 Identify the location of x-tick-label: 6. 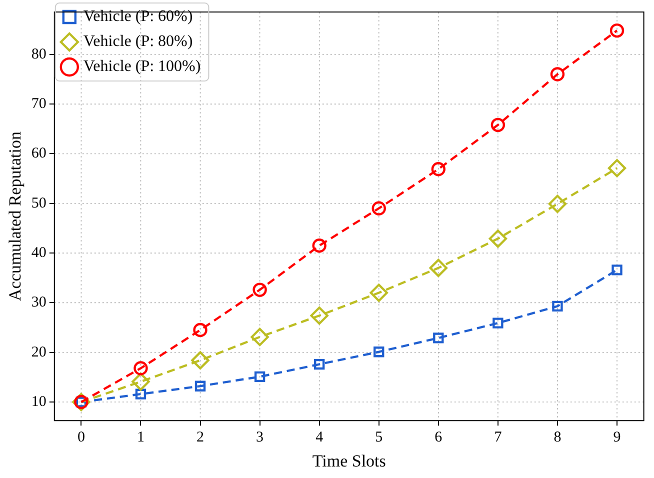
(438, 438).